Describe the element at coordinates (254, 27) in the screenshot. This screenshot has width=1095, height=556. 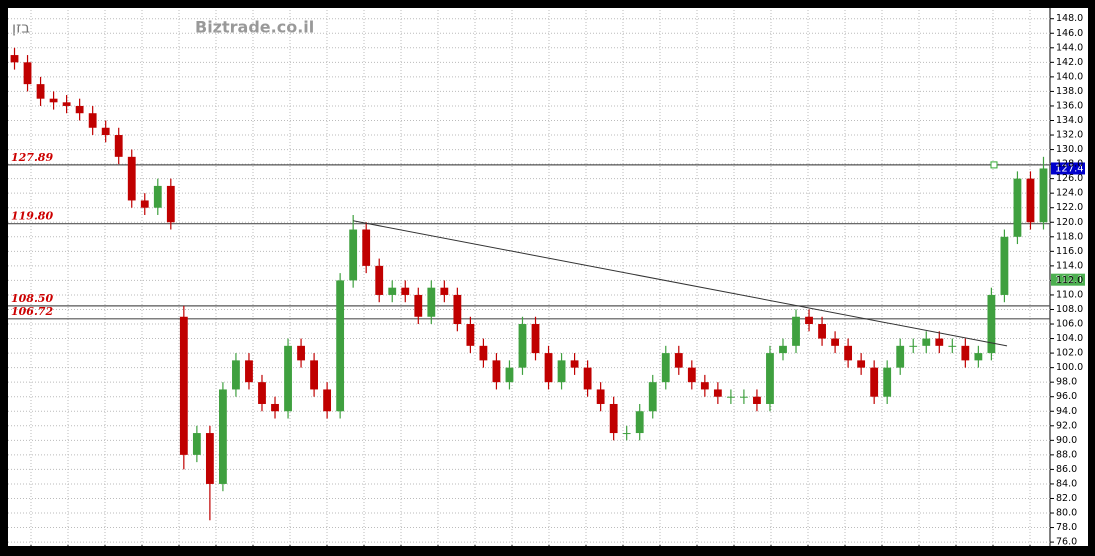
I see `watermark: Biztrade.co.il` at that location.